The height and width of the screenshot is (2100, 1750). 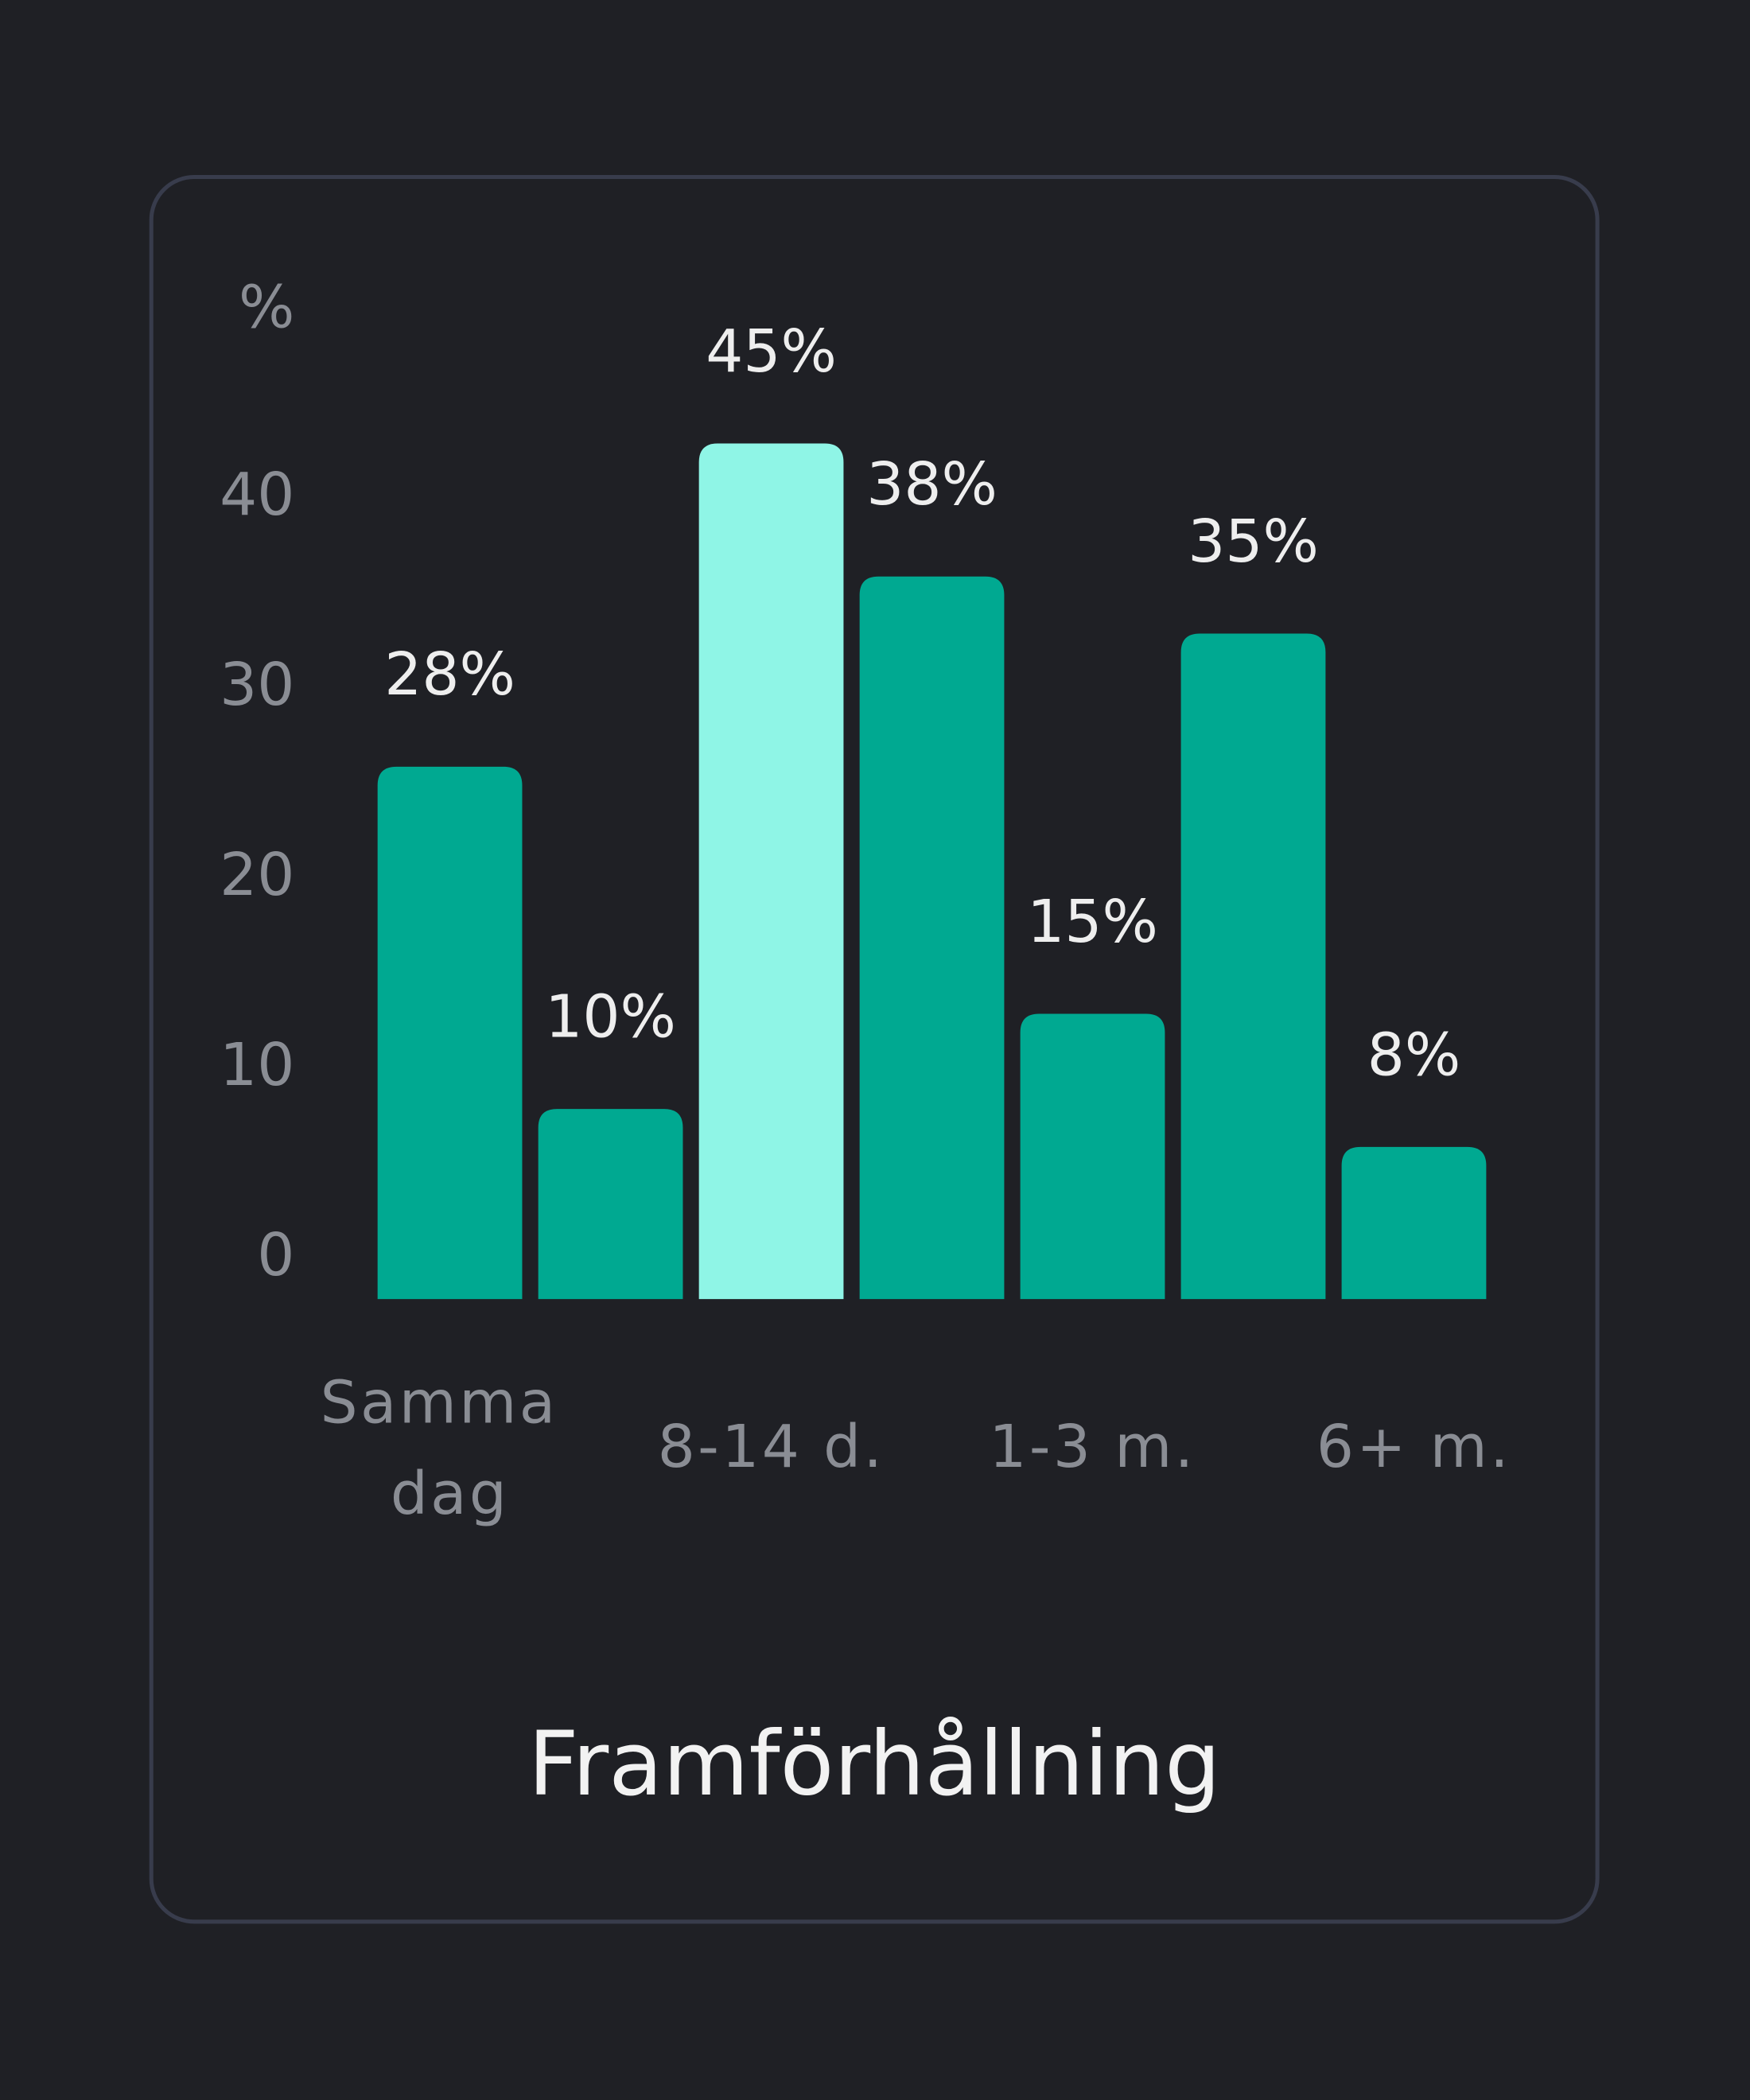 What do you see at coordinates (1092, 922) in the screenshot?
I see `value-label: 15%` at bounding box center [1092, 922].